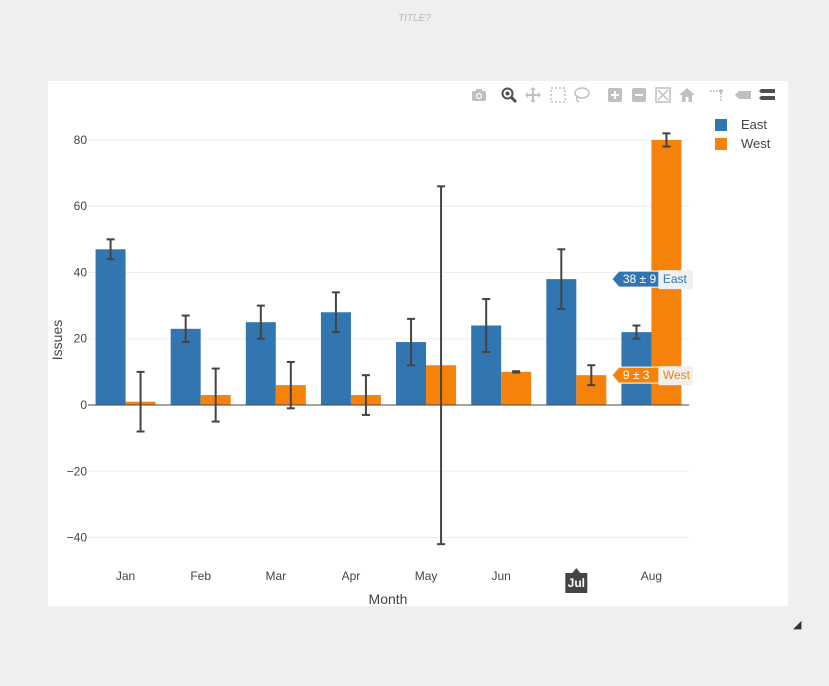 Image resolution: width=829 pixels, height=686 pixels. I want to click on box-select-icon, so click(558, 95).